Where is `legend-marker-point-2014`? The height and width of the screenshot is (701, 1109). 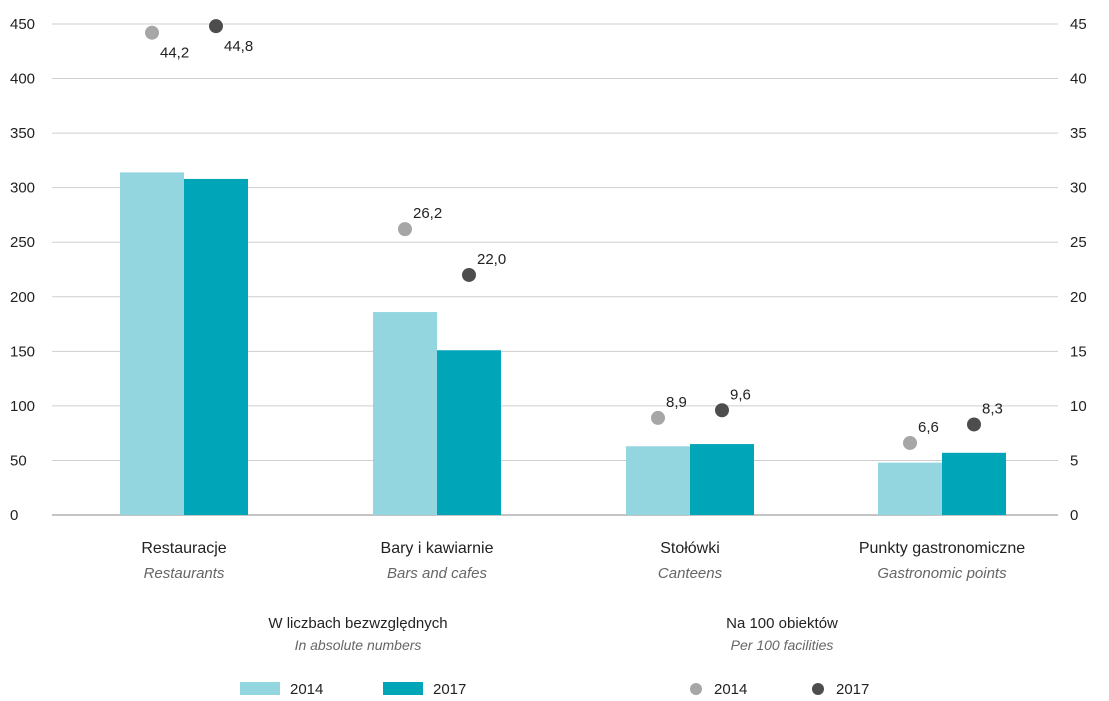
legend-marker-point-2014 is located at coordinates (696, 689).